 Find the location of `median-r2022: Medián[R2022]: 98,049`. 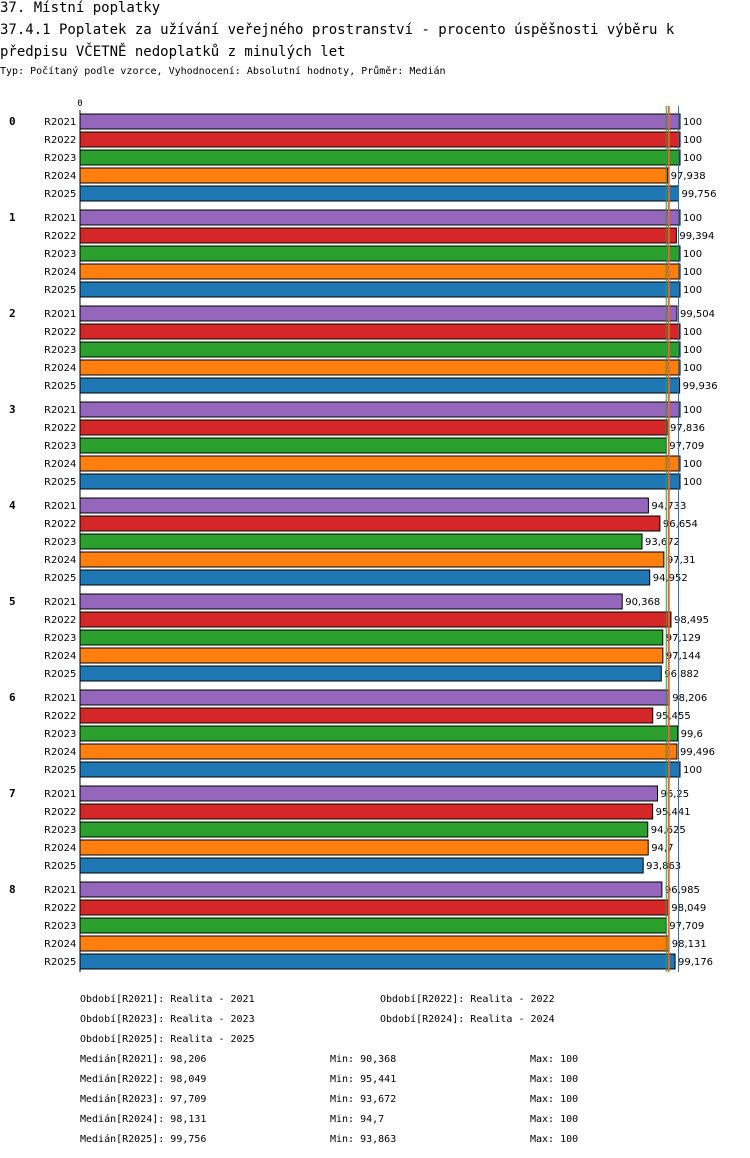

median-r2022: Medián[R2022]: 98,049 is located at coordinates (143, 1079).